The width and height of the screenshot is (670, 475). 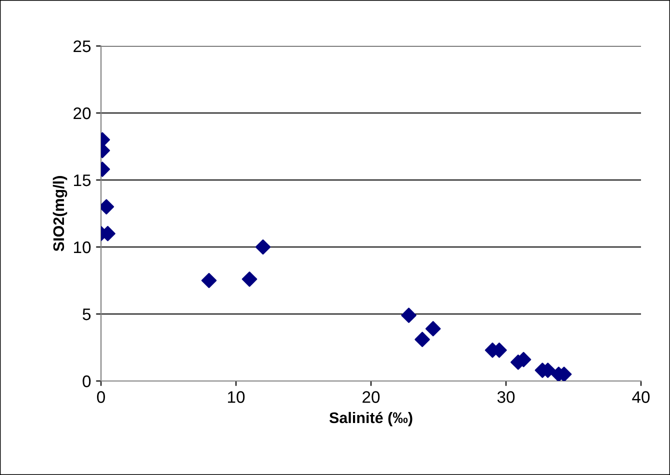 I want to click on y-tick-label: 20, so click(x=82, y=113).